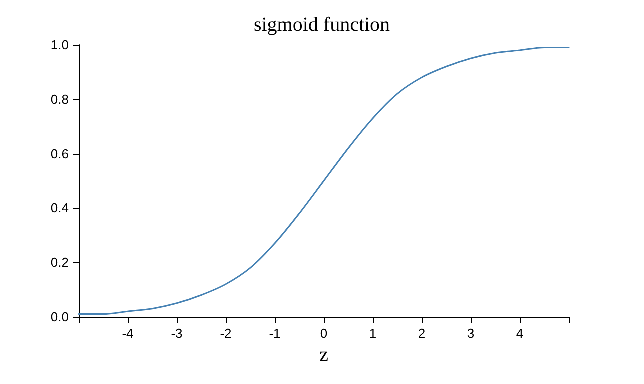 The width and height of the screenshot is (644, 384). I want to click on y-tick-label: 1.0, so click(59, 45).